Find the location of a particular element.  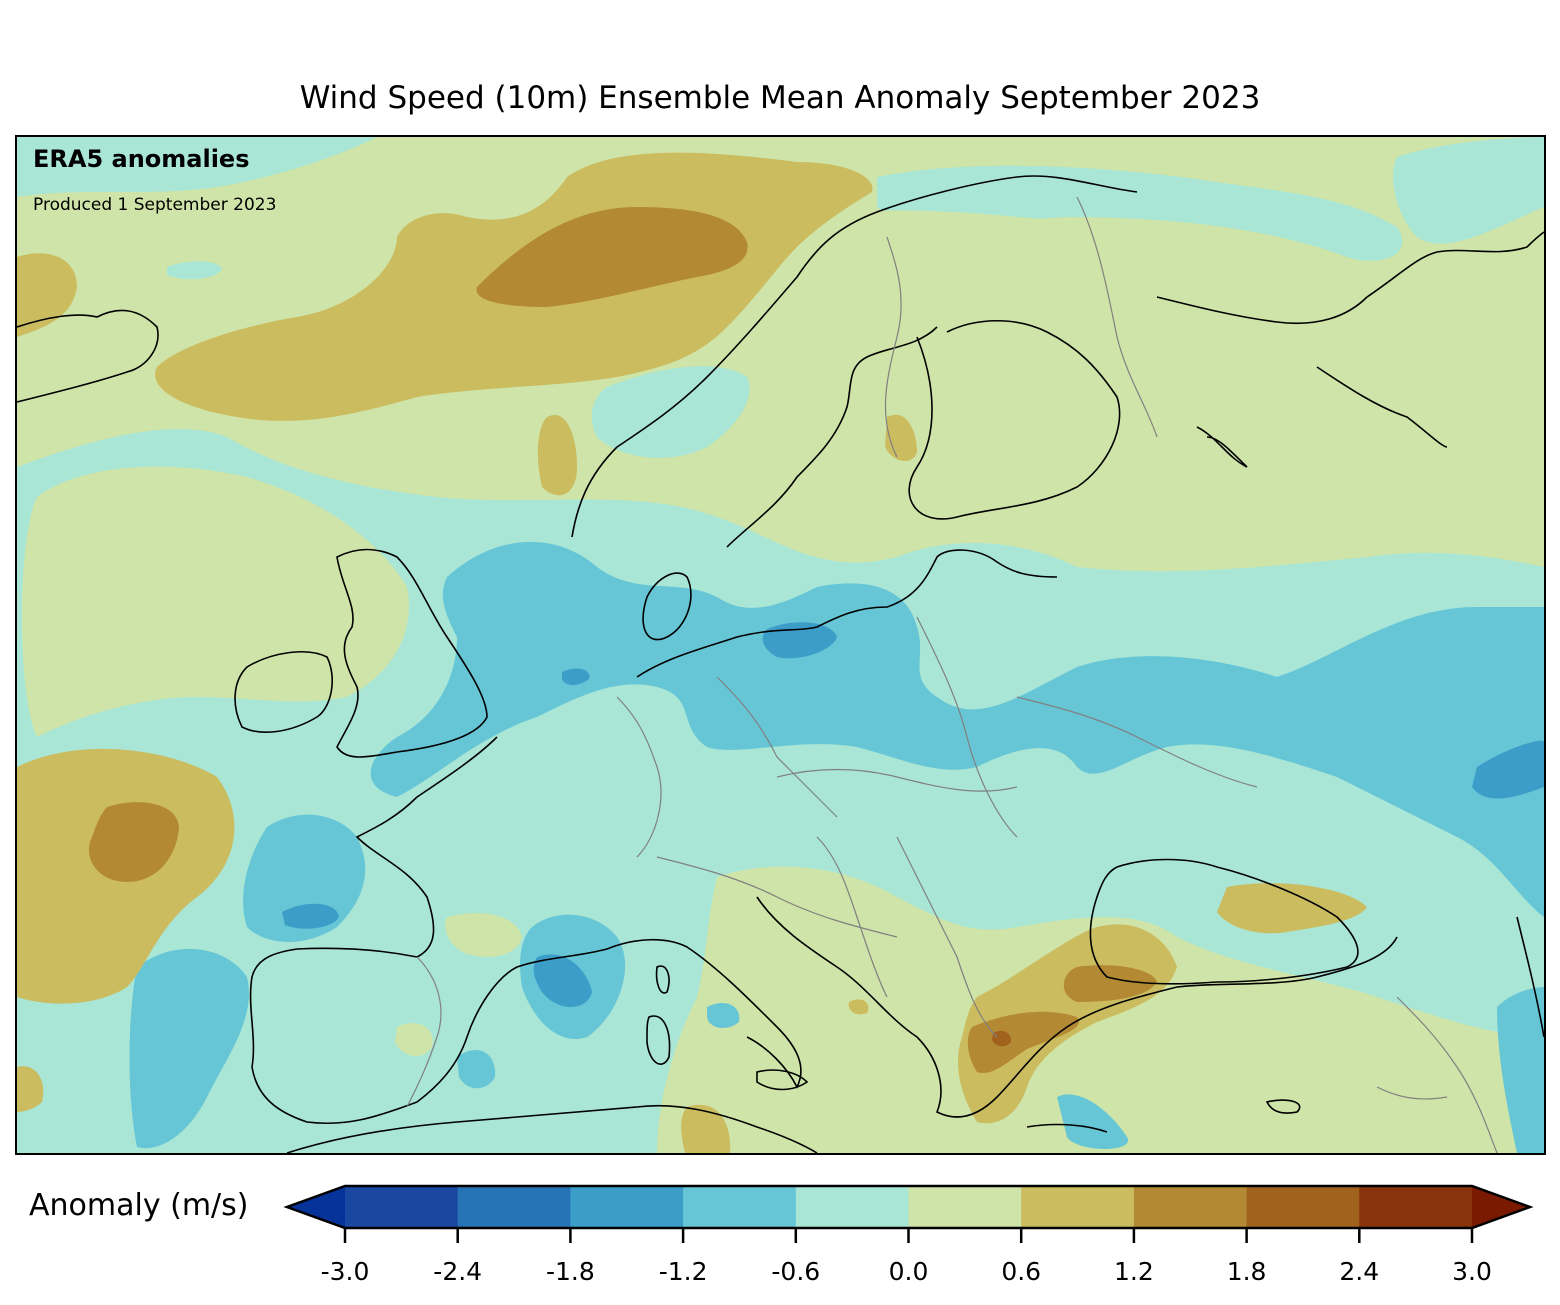

colorbar-over-arrow is located at coordinates (1501, 1207).